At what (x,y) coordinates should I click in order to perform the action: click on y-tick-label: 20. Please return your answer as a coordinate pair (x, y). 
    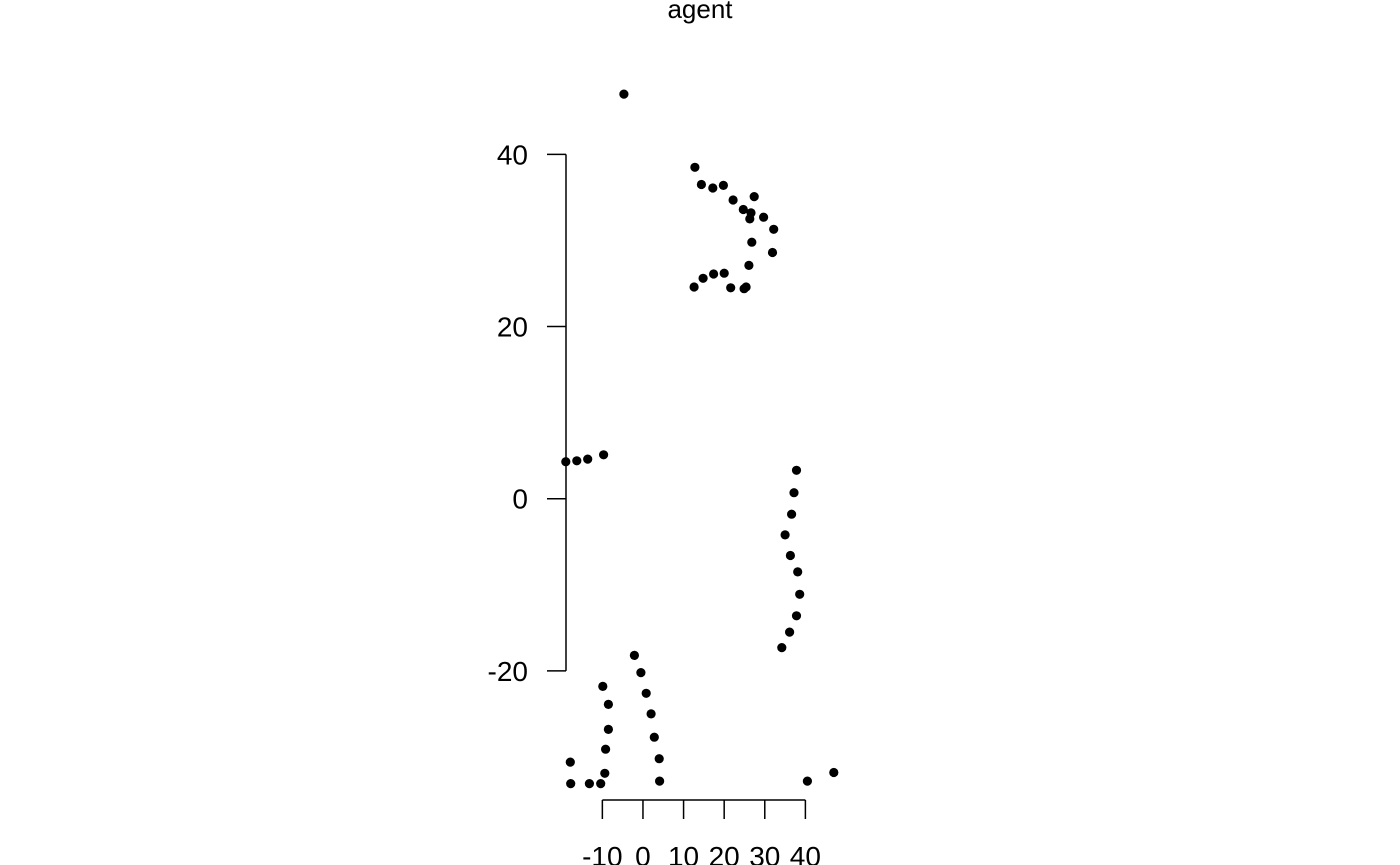
    Looking at the image, I should click on (512, 327).